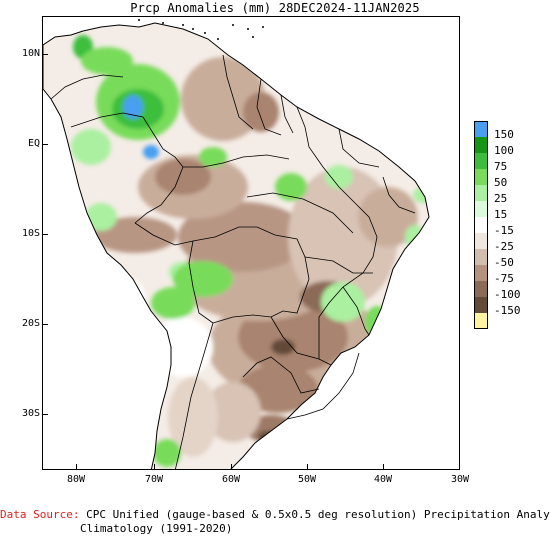  I want to click on legend-label: -15, so click(504, 230).